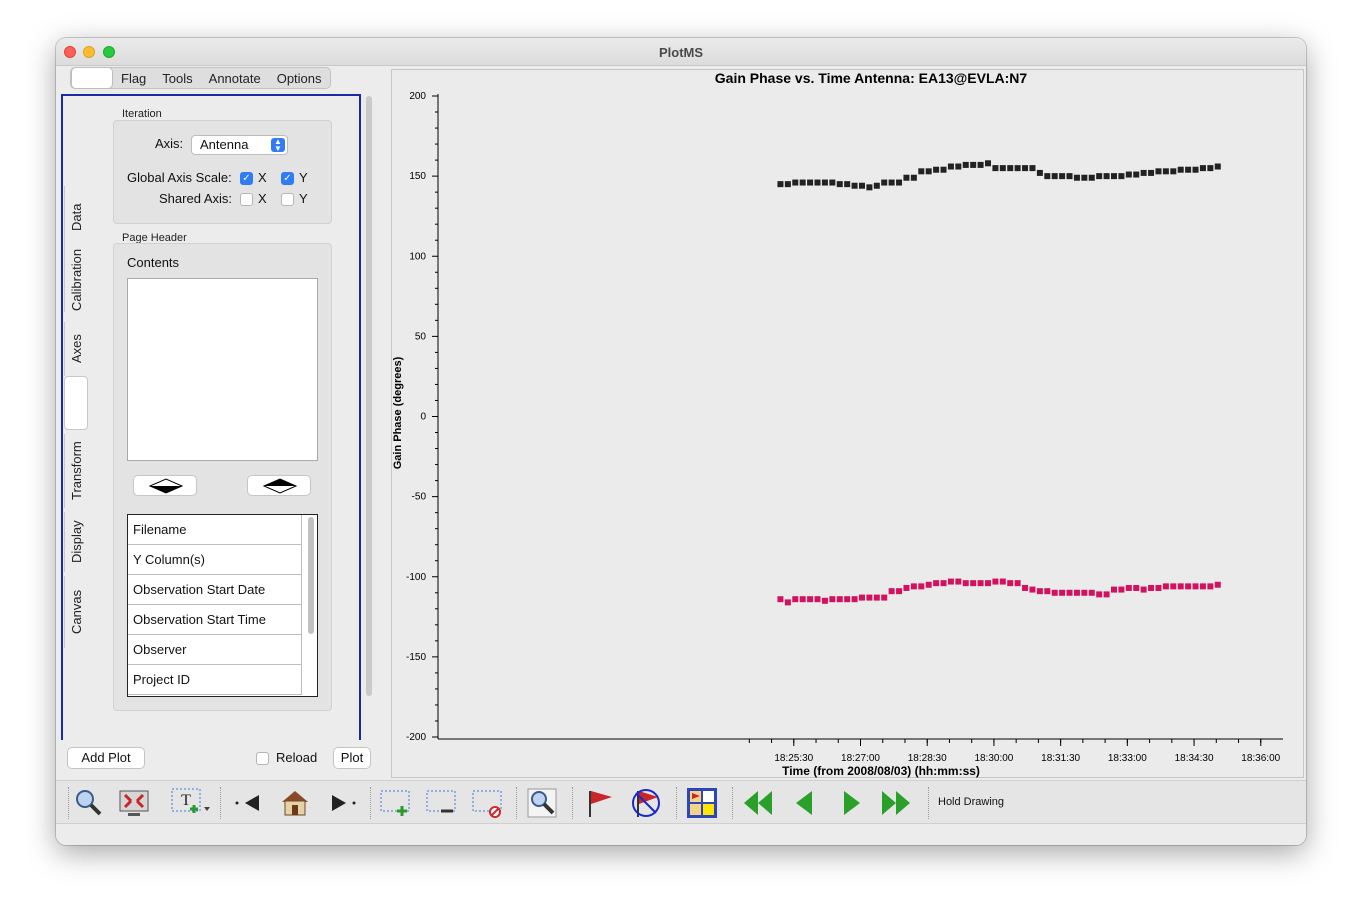 The image size is (1362, 919). What do you see at coordinates (109, 52) in the screenshot?
I see `maximize-window-button` at bounding box center [109, 52].